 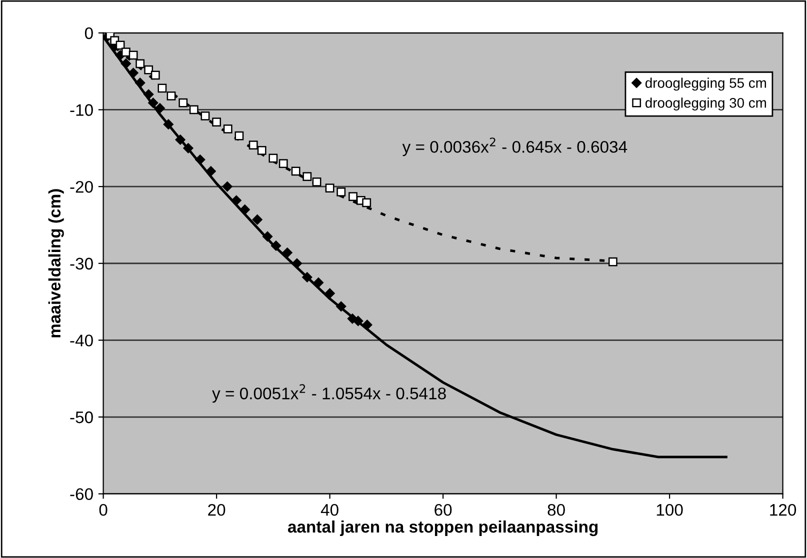 What do you see at coordinates (56, 263) in the screenshot?
I see `y-axis-title: maaiveldaling (cm)` at bounding box center [56, 263].